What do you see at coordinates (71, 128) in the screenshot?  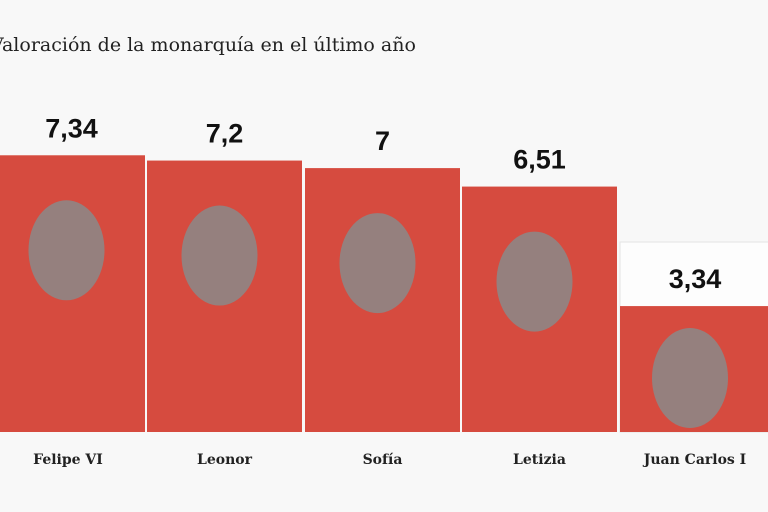 I see `value-label: 7,34` at bounding box center [71, 128].